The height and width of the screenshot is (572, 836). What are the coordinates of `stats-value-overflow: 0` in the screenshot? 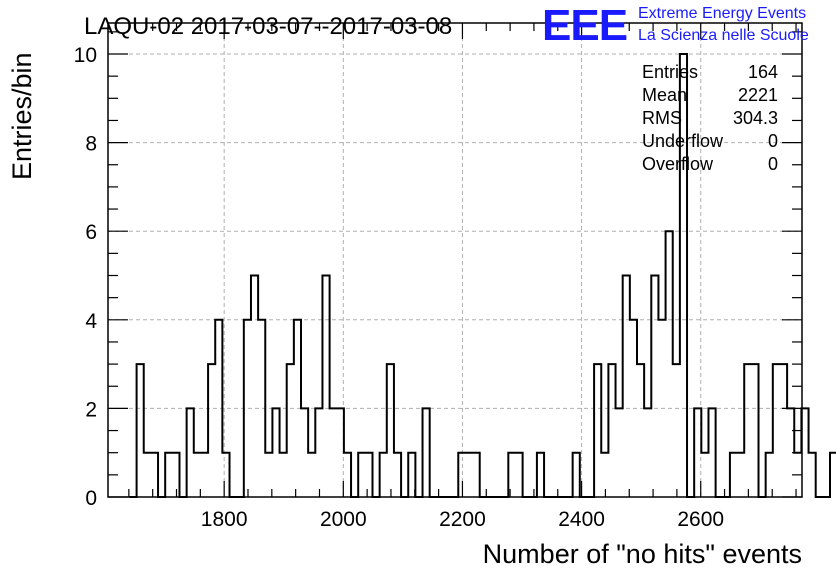 It's located at (773, 164).